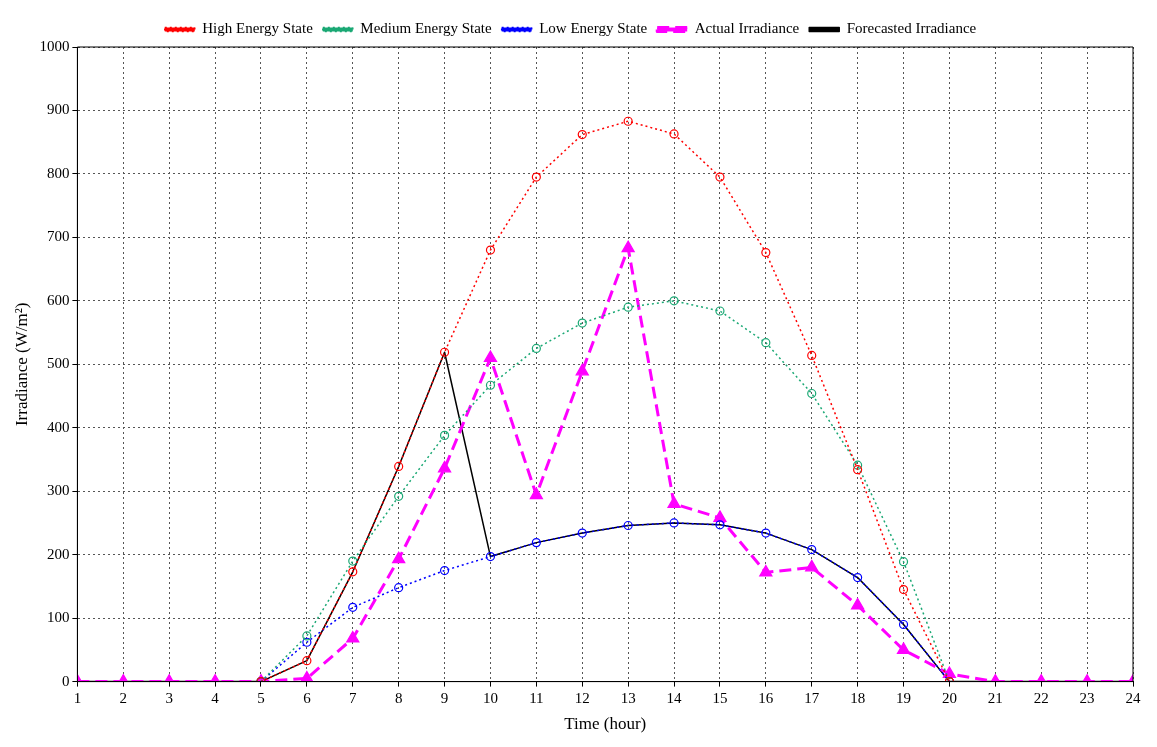  I want to click on x-tick-label: 14, so click(674, 697).